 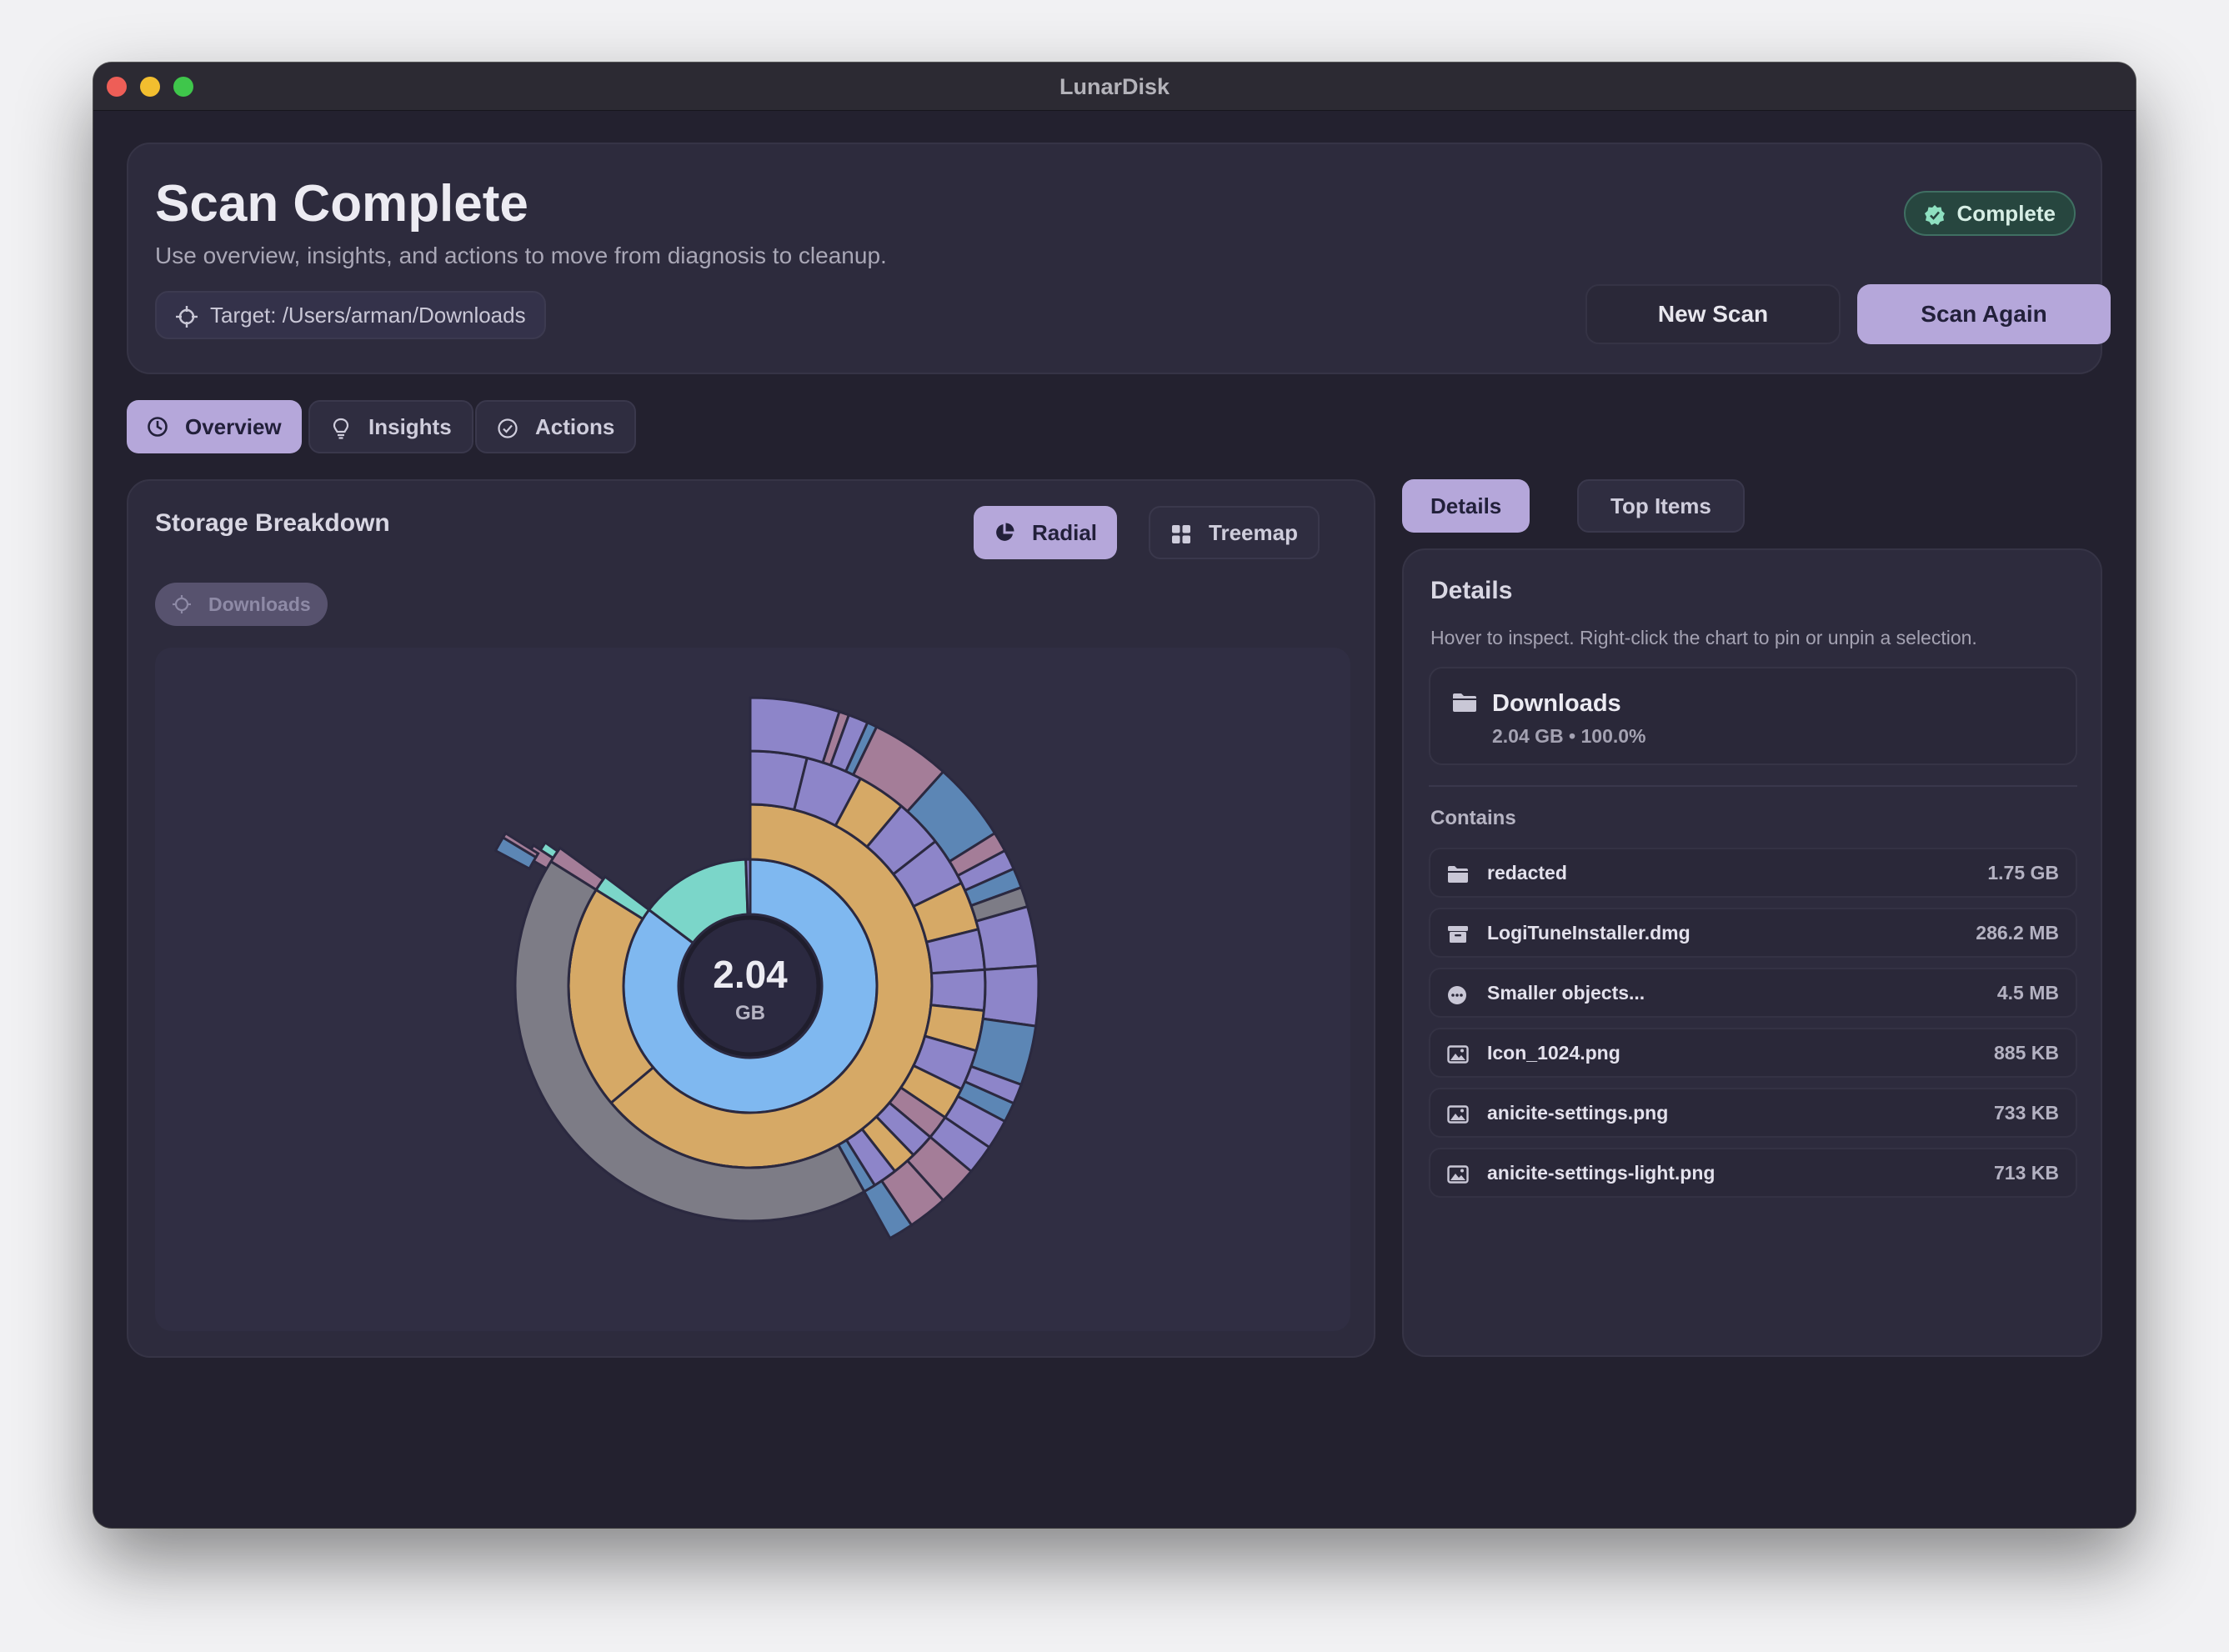 What do you see at coordinates (1661, 506) in the screenshot?
I see `tab-top-items: Top Items` at bounding box center [1661, 506].